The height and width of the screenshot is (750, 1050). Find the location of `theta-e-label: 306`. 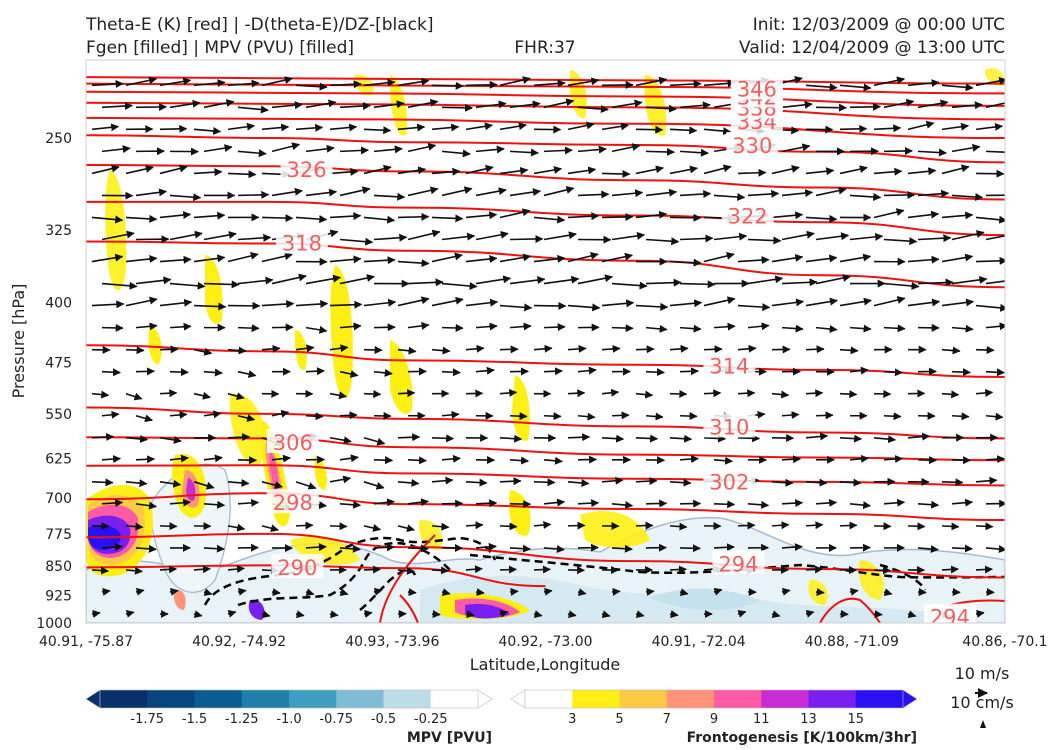

theta-e-label: 306 is located at coordinates (293, 443).